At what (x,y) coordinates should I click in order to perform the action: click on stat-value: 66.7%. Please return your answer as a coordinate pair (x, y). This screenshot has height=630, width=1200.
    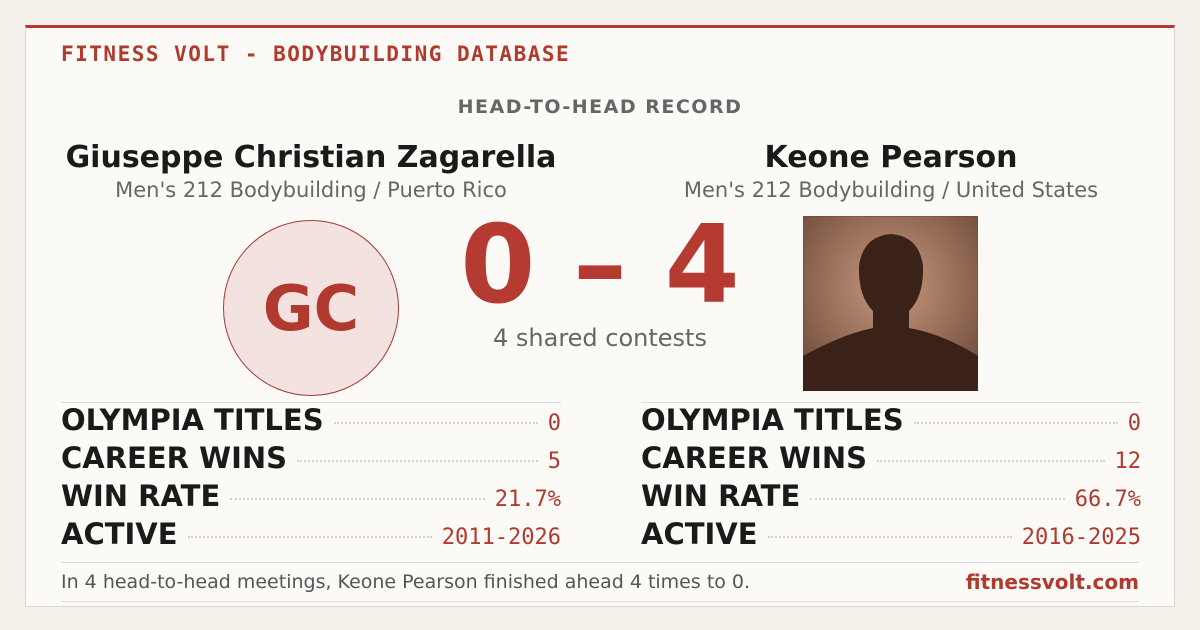
    Looking at the image, I should click on (1107, 499).